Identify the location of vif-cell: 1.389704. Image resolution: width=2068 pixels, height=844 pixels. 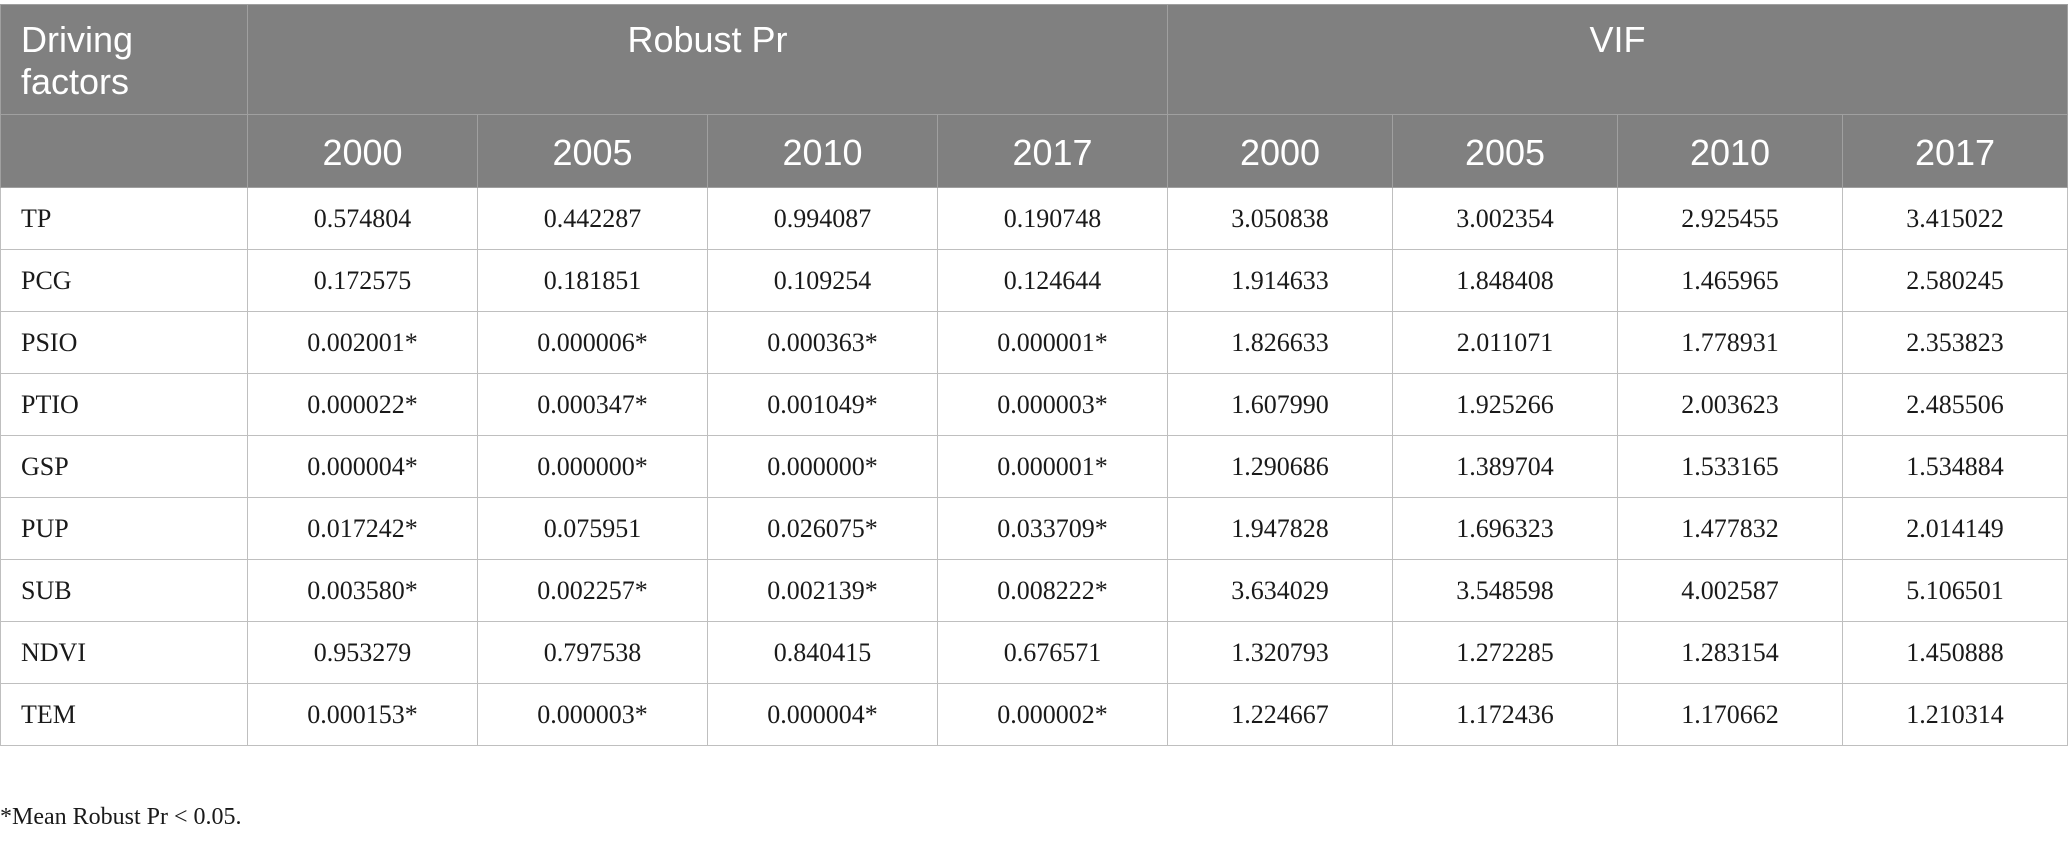
(1505, 466).